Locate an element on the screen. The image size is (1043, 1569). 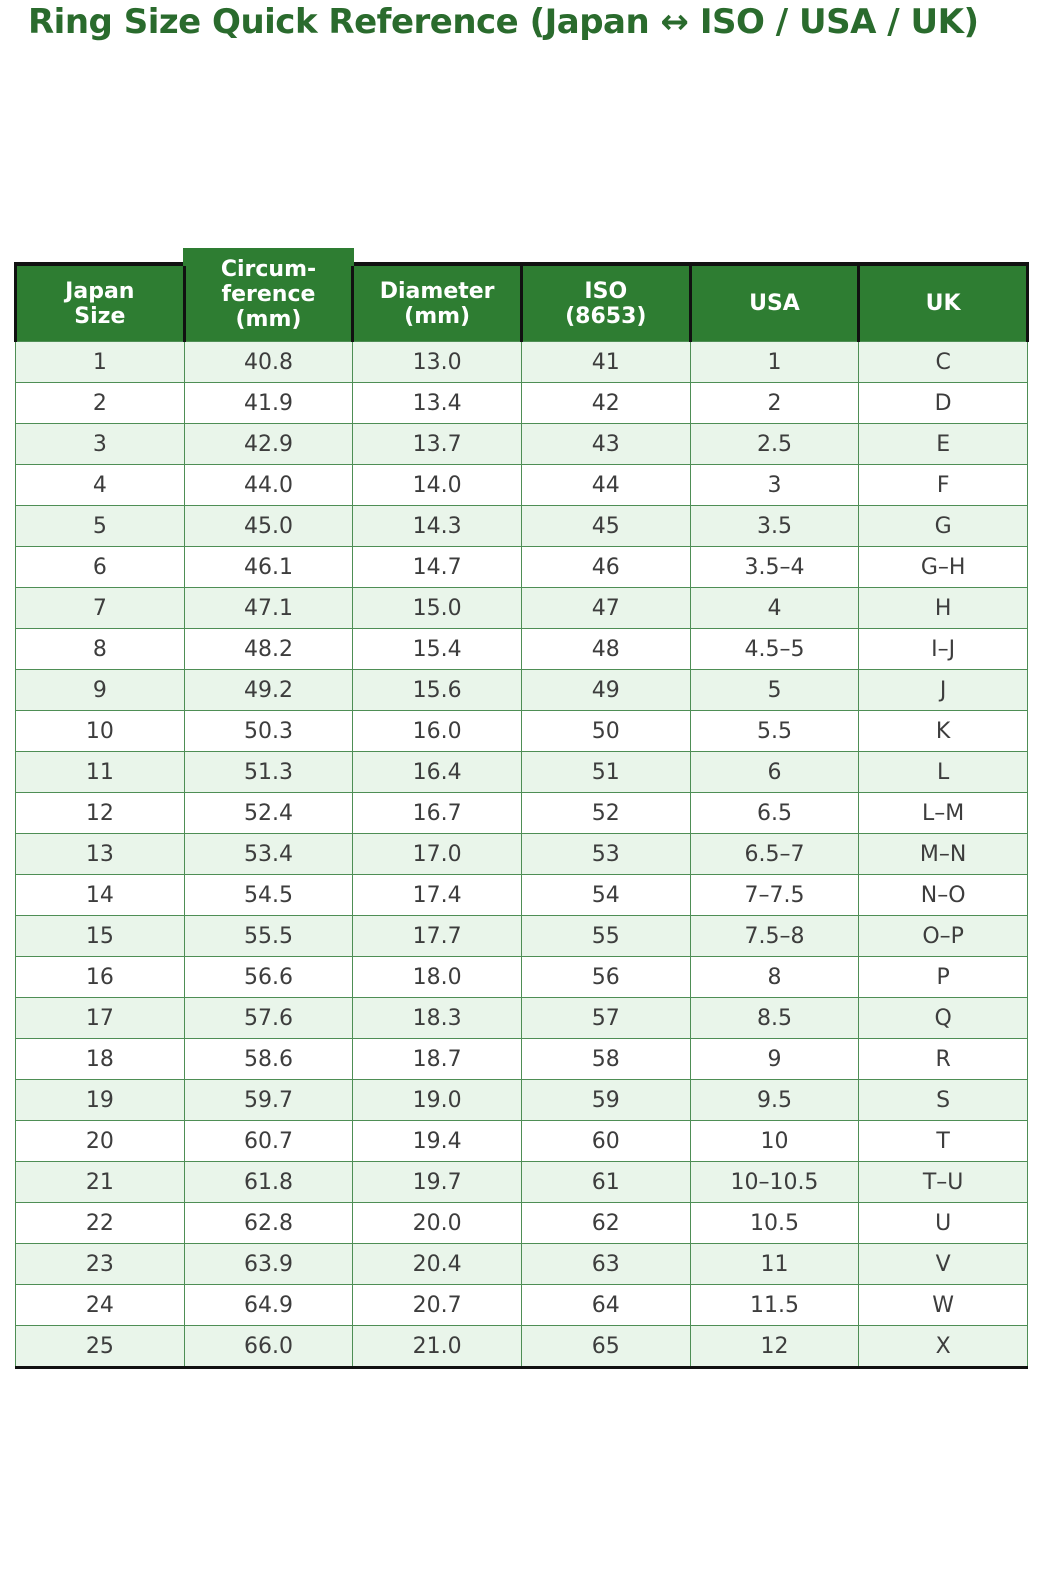
cell-usa: 11 is located at coordinates (774, 1264).